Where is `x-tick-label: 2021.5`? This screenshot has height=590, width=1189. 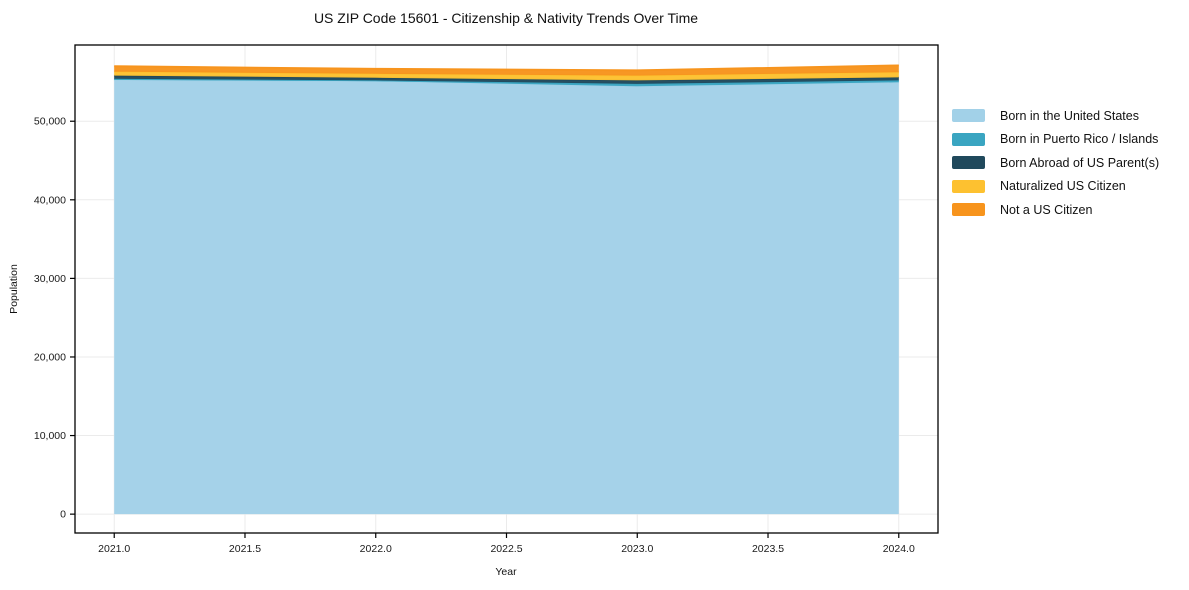 x-tick-label: 2021.5 is located at coordinates (245, 549).